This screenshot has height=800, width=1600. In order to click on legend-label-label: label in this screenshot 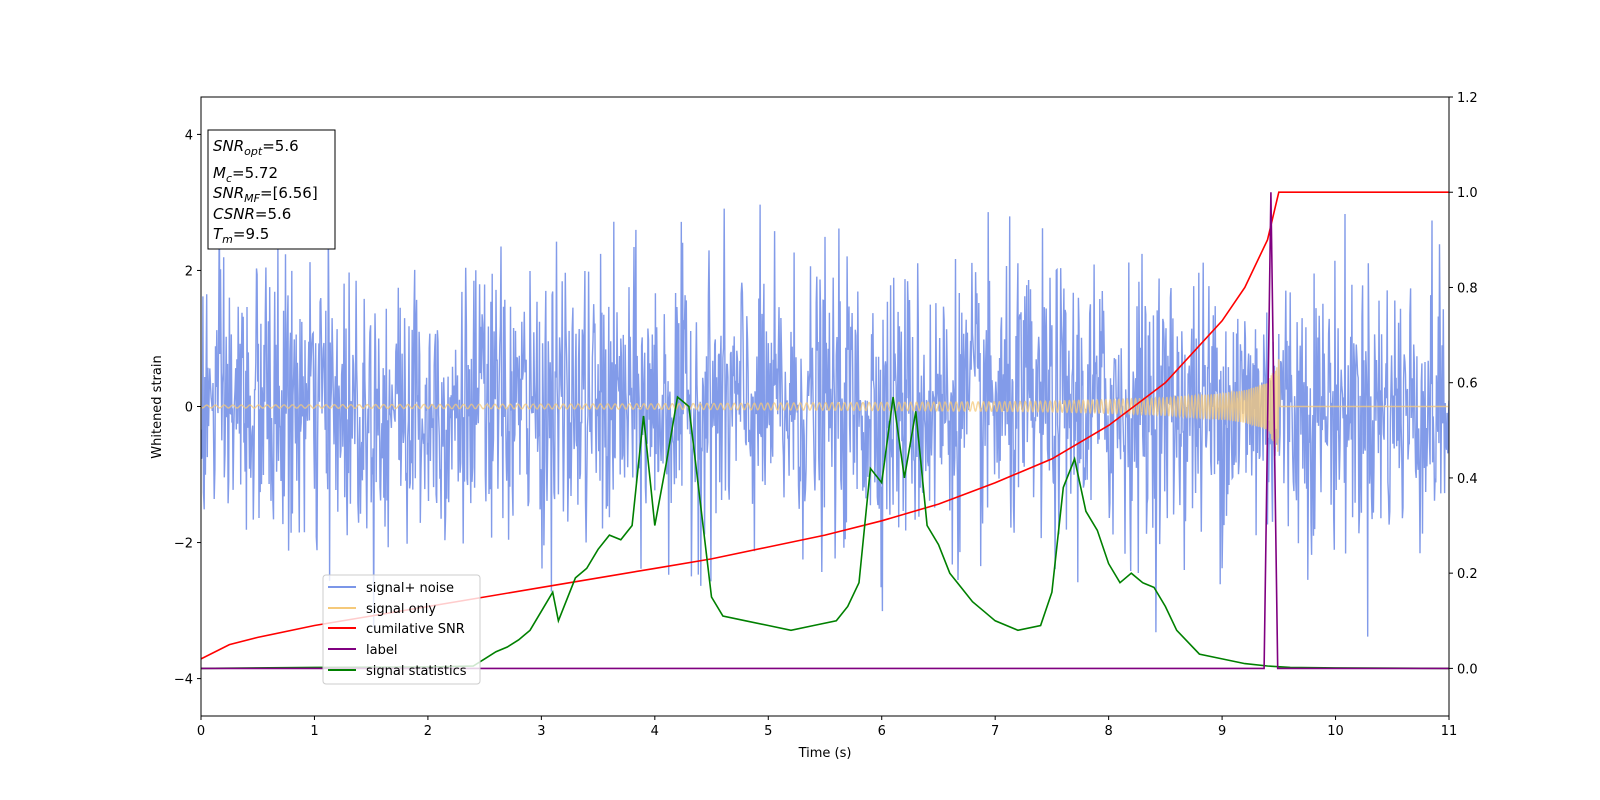, I will do `click(381, 650)`.